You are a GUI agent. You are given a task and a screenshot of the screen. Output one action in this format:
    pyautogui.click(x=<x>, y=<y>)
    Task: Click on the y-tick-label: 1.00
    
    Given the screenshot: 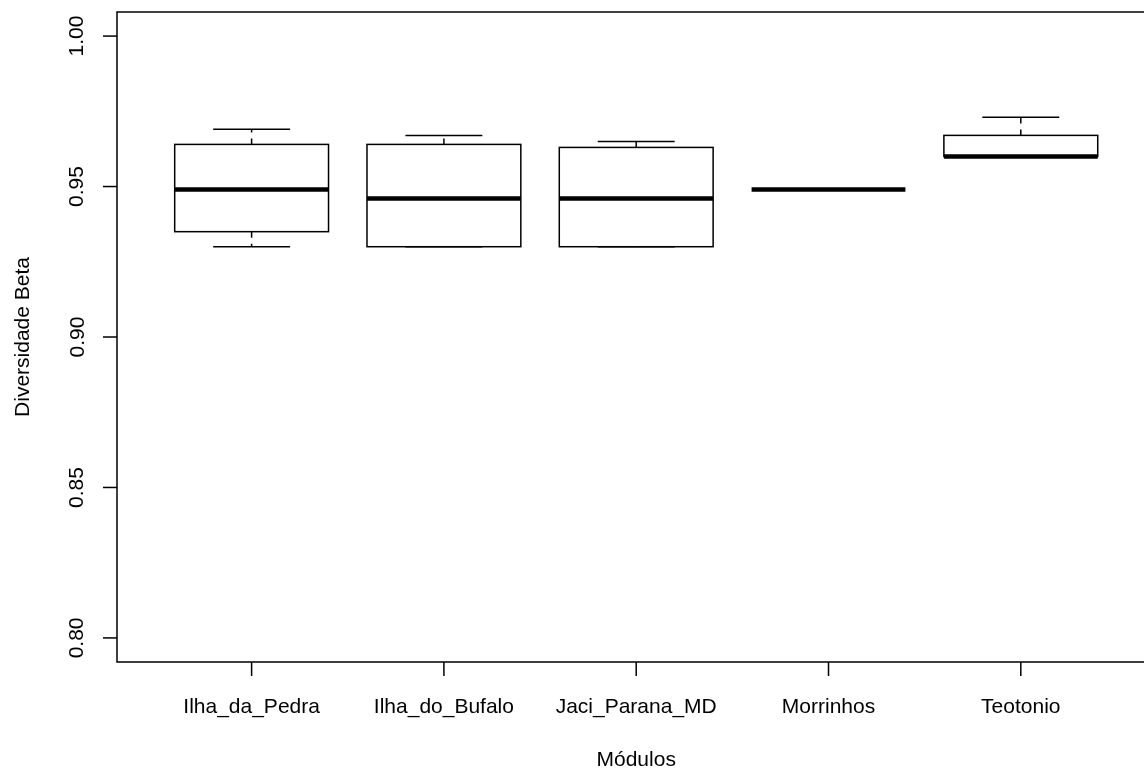 What is the action you would take?
    pyautogui.click(x=76, y=36)
    